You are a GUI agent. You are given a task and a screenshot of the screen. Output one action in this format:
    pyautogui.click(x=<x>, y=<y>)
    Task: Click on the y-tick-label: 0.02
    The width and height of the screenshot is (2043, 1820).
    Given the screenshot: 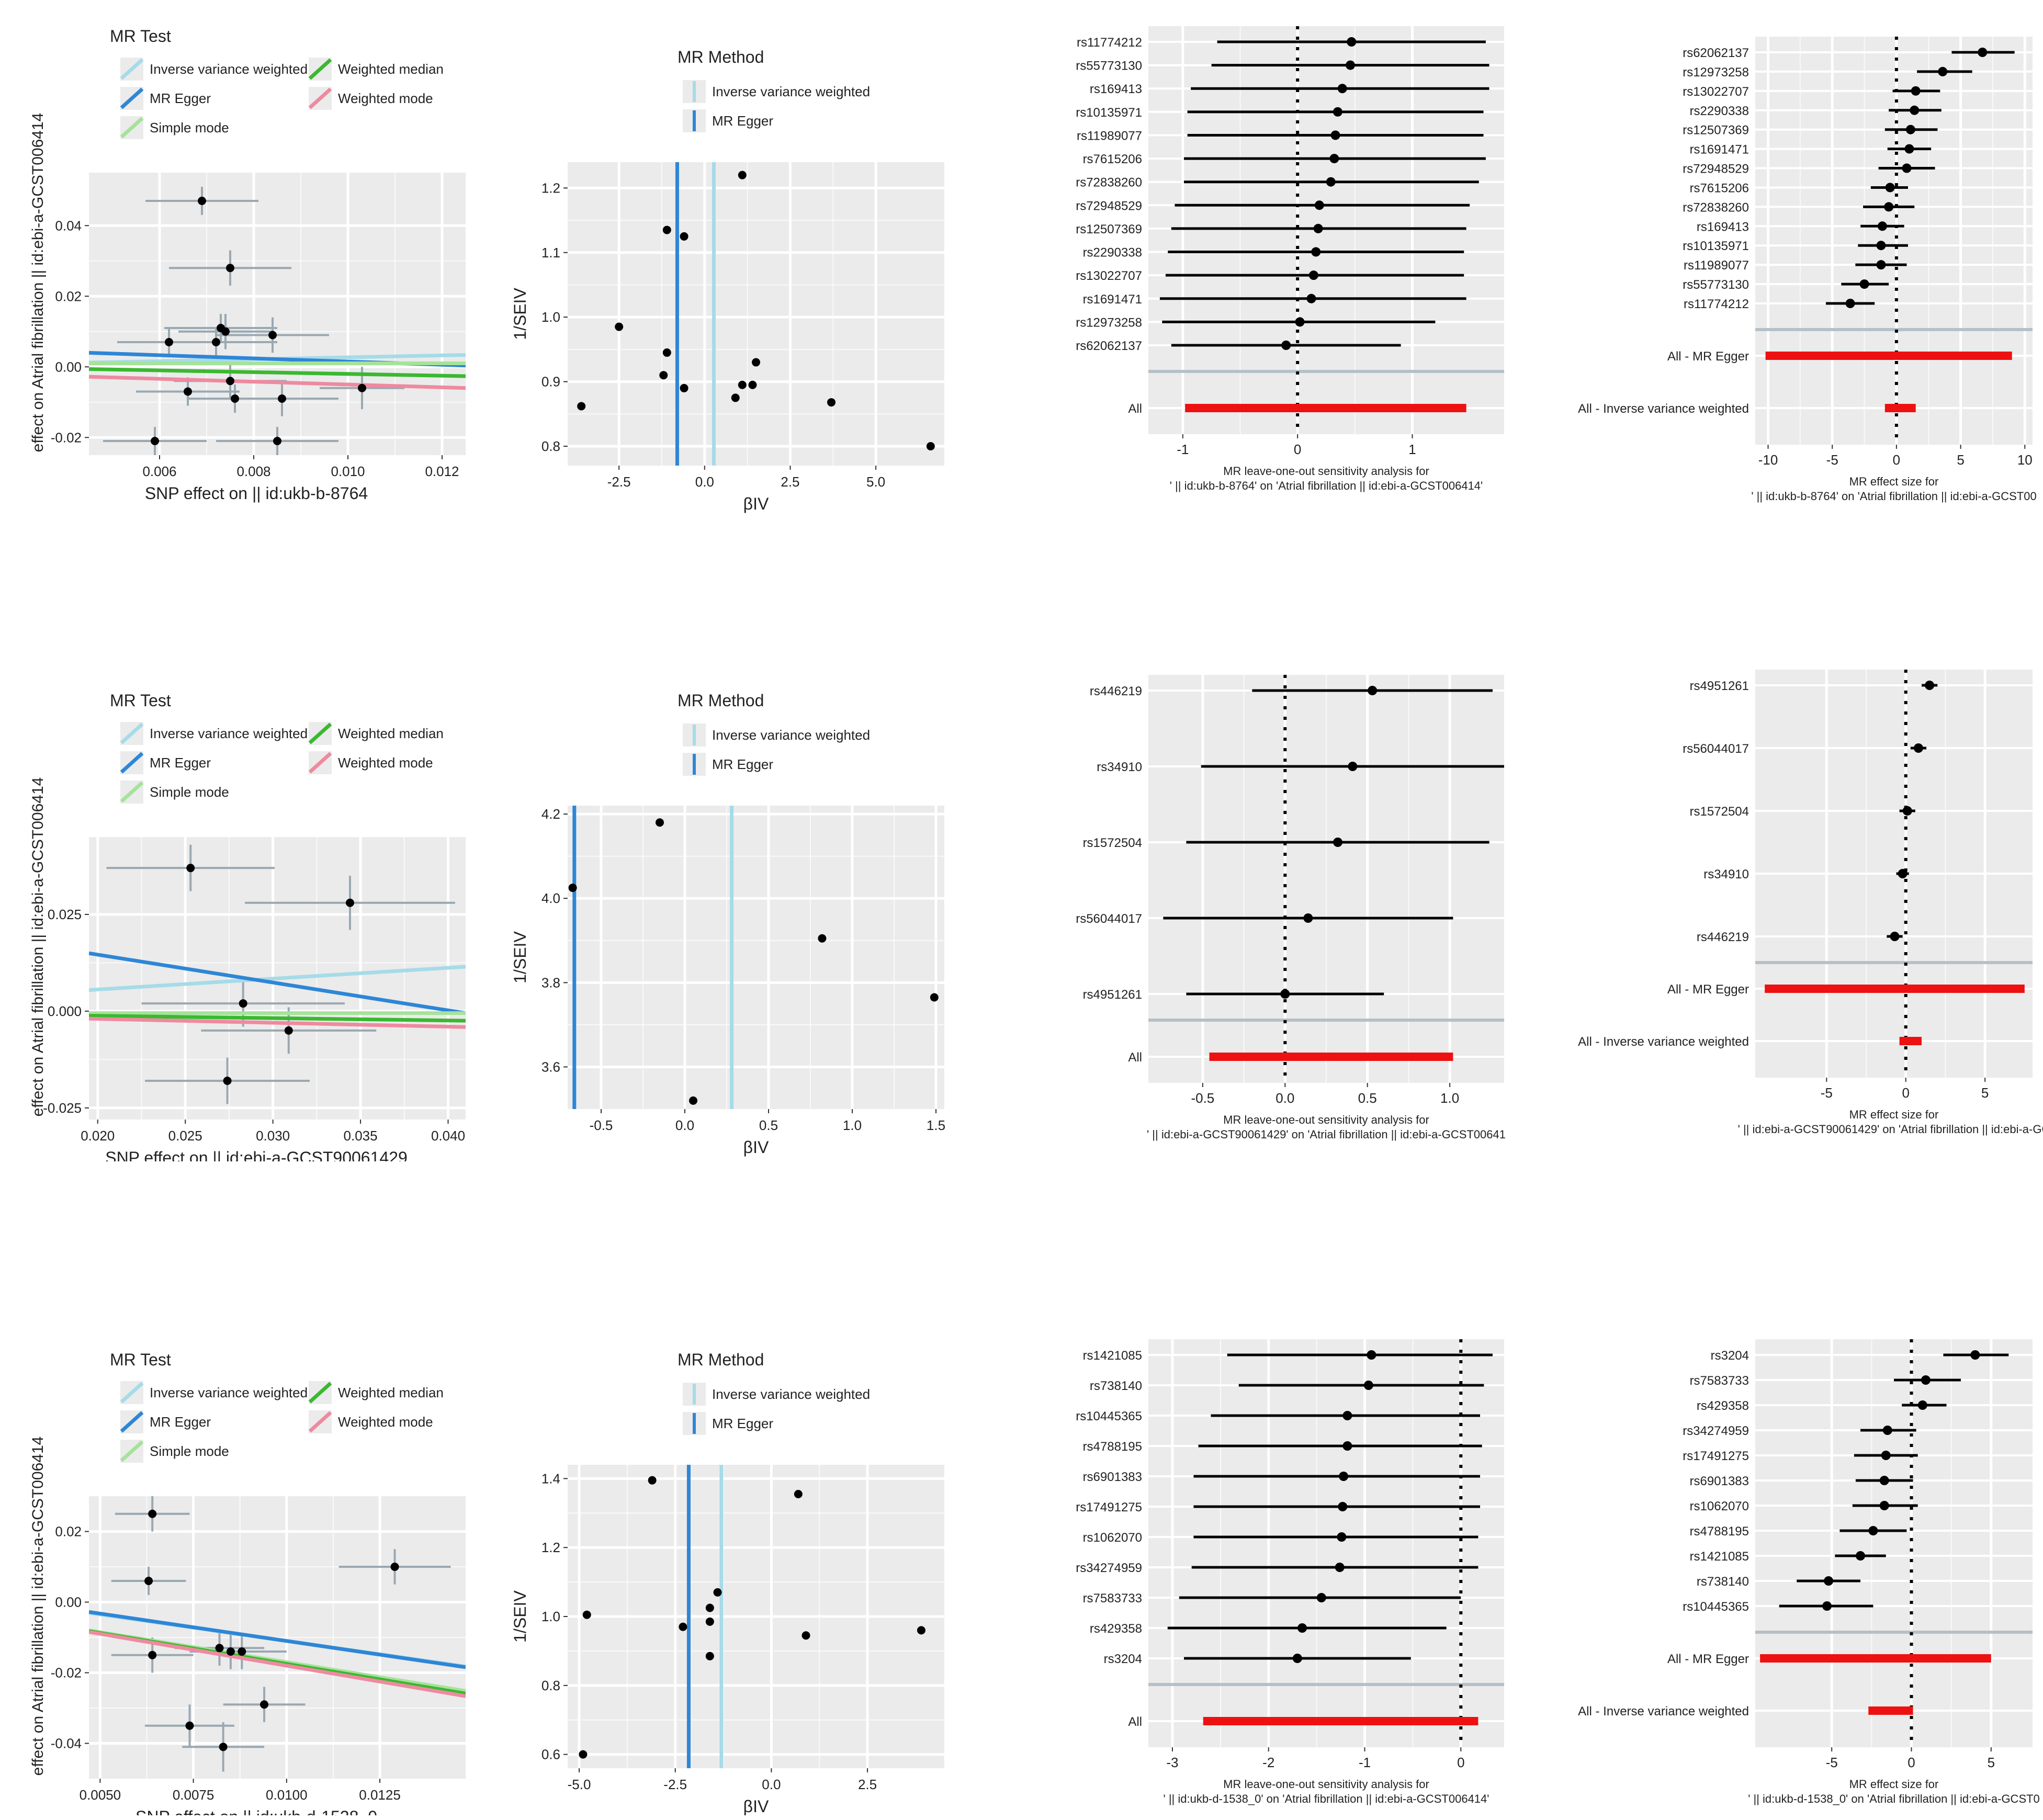 What is the action you would take?
    pyautogui.click(x=68, y=1532)
    